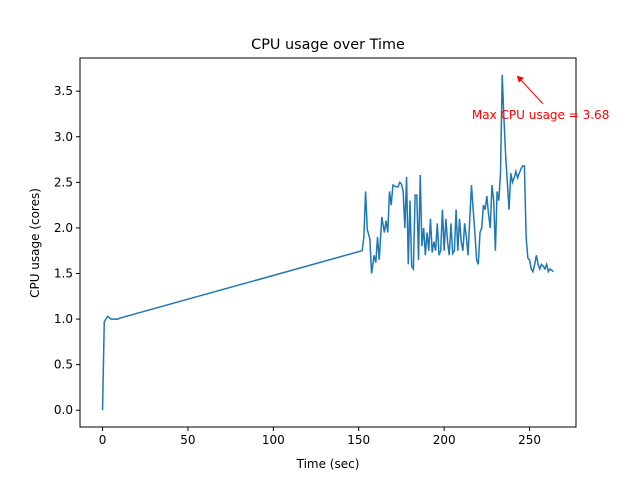 This screenshot has width=640, height=484. What do you see at coordinates (63, 319) in the screenshot?
I see `y-tick-label: 1.0` at bounding box center [63, 319].